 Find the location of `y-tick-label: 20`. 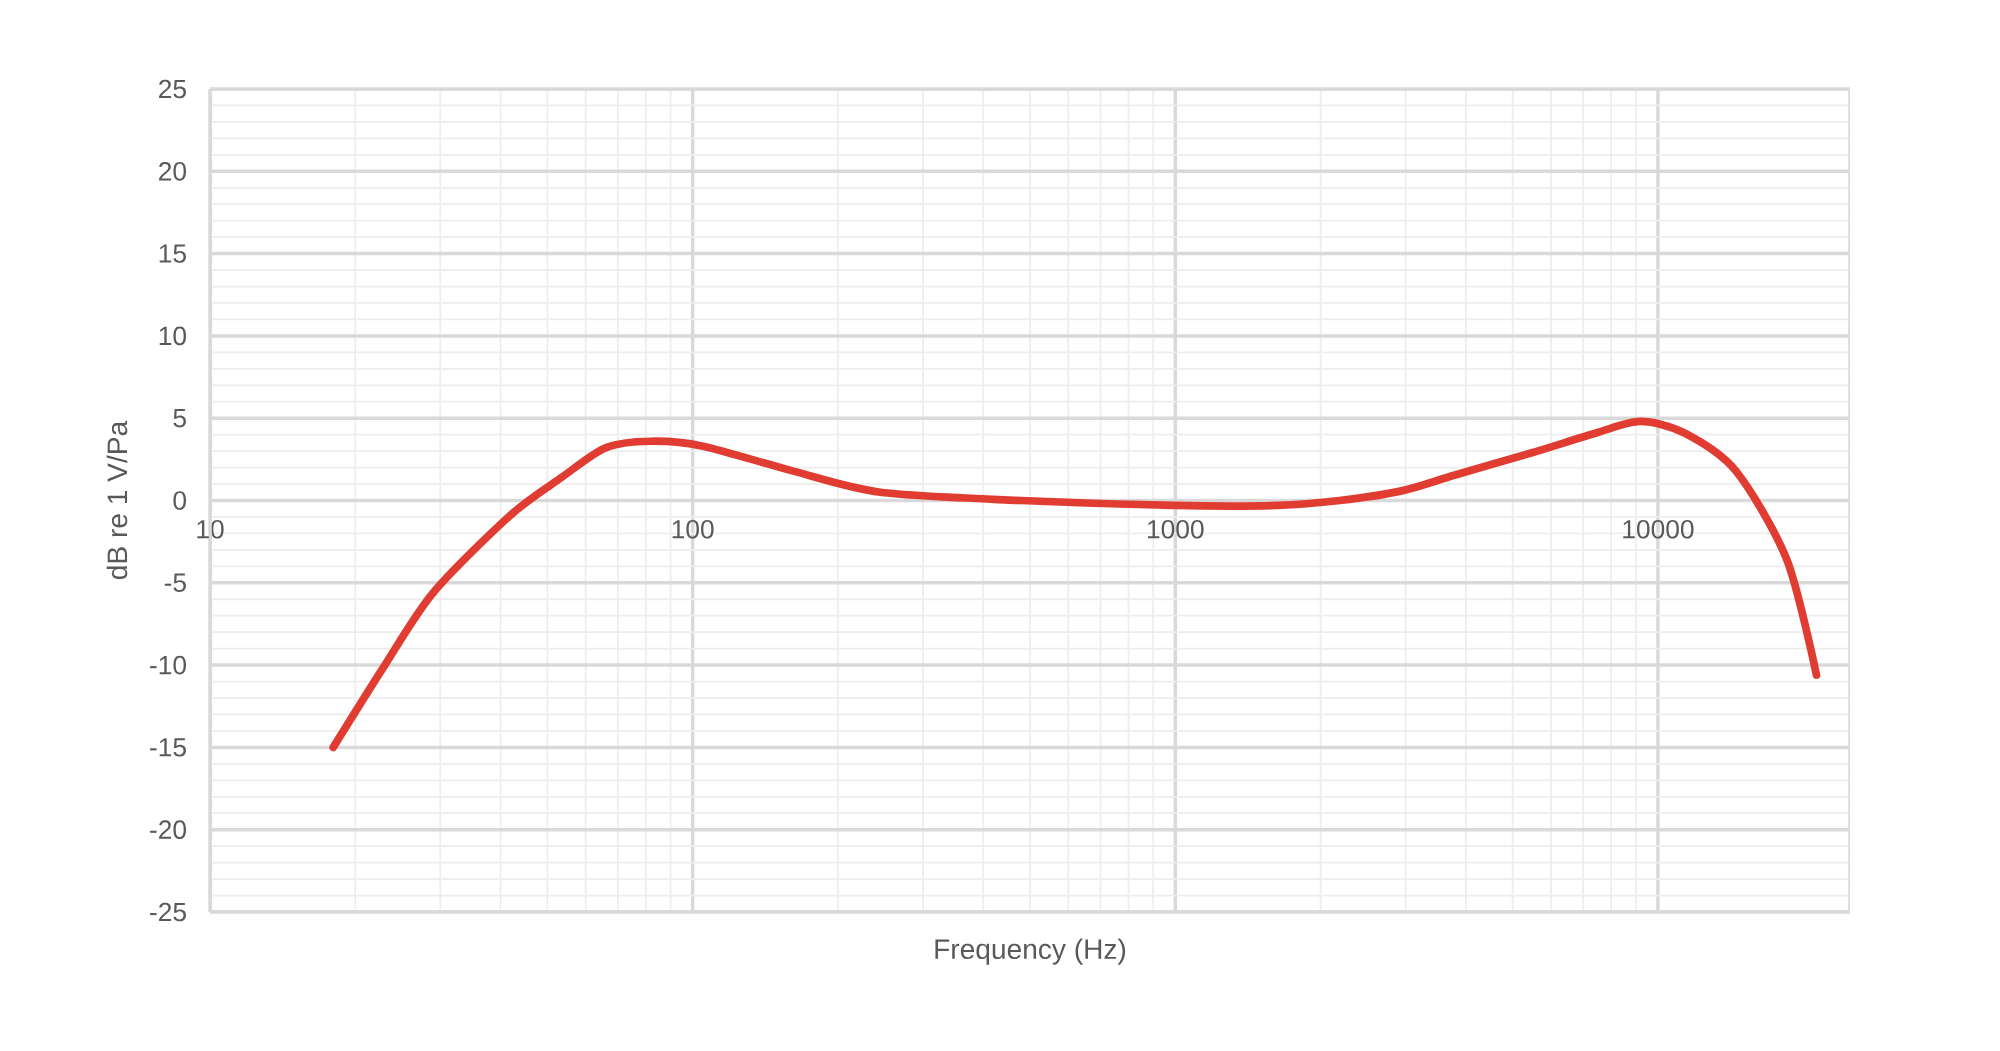

y-tick-label: 20 is located at coordinates (173, 171).